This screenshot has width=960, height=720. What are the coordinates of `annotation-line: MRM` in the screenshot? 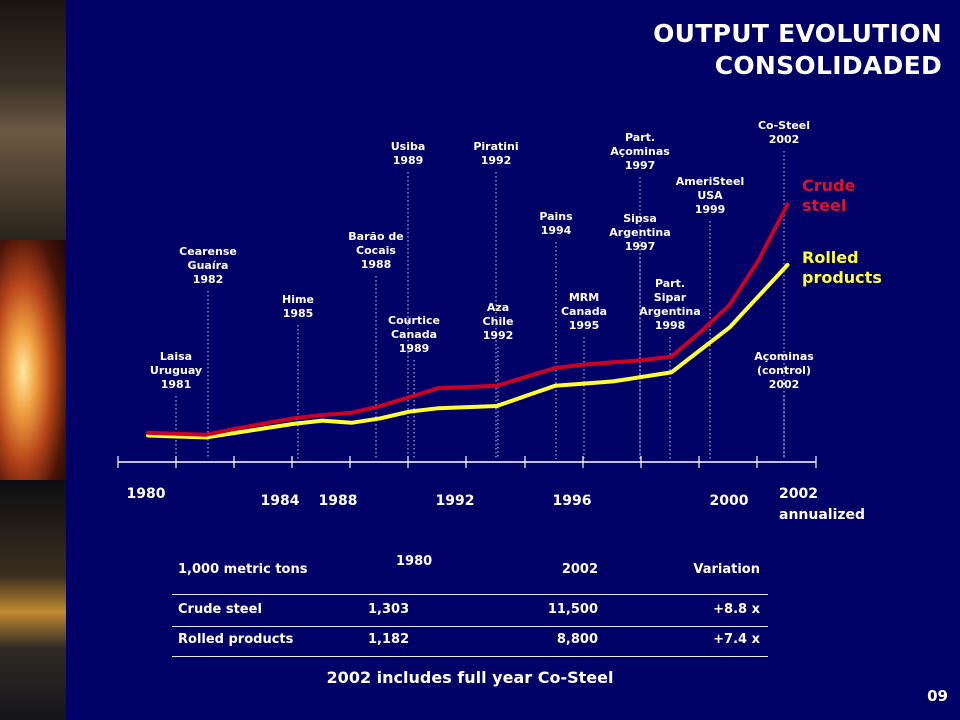 It's located at (584, 297).